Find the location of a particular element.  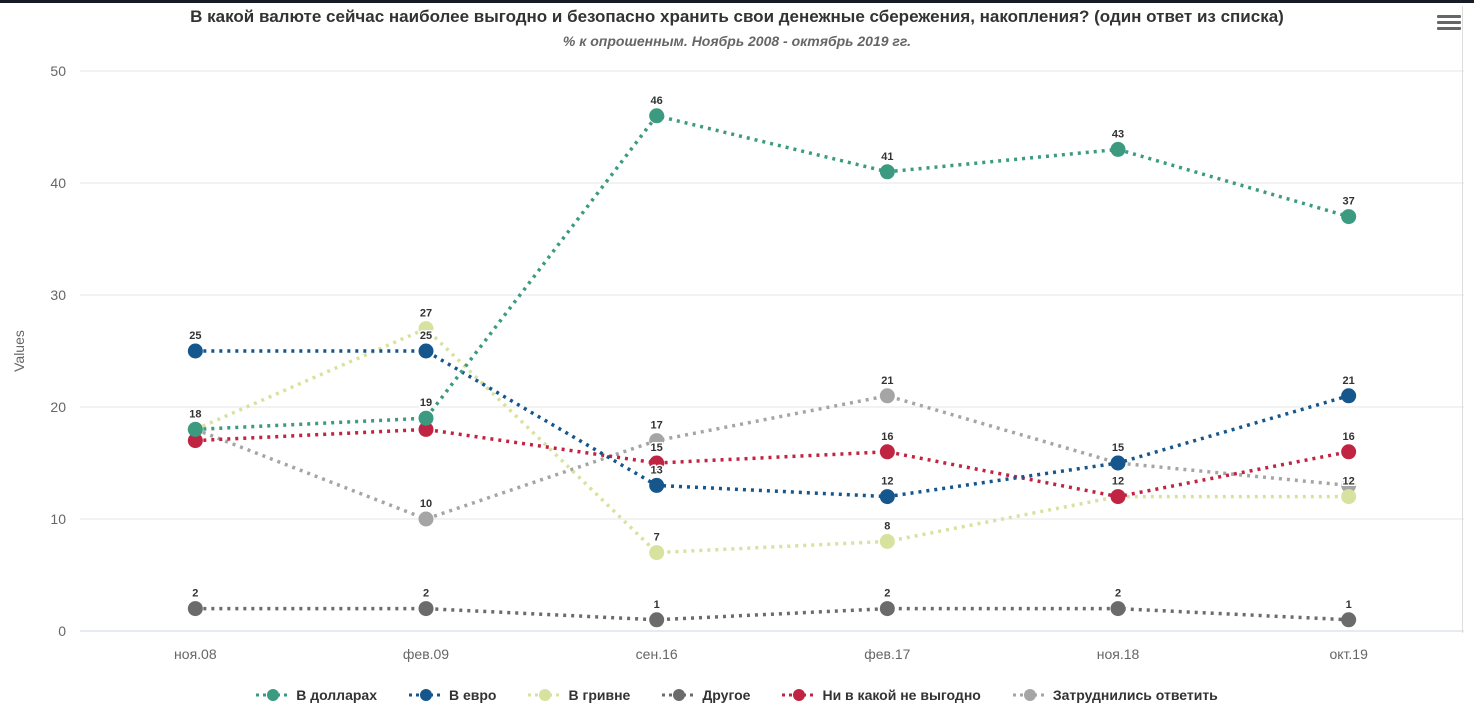

legend-item-label: В долларах is located at coordinates (336, 695).